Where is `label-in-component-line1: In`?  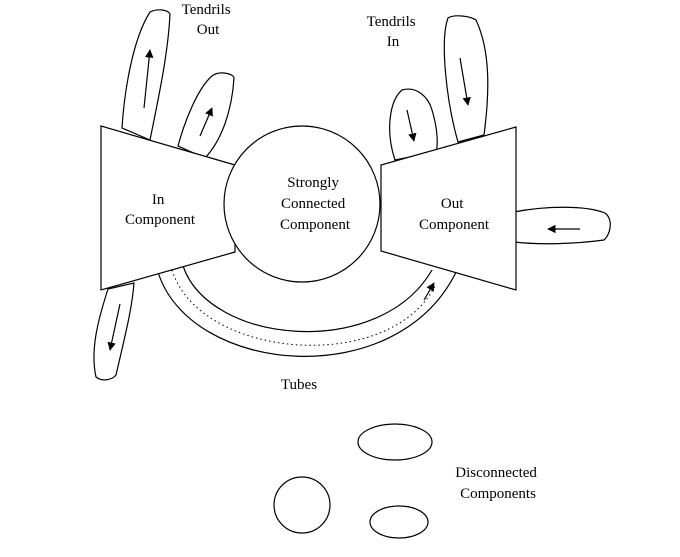 label-in-component-line1: In is located at coordinates (158, 200).